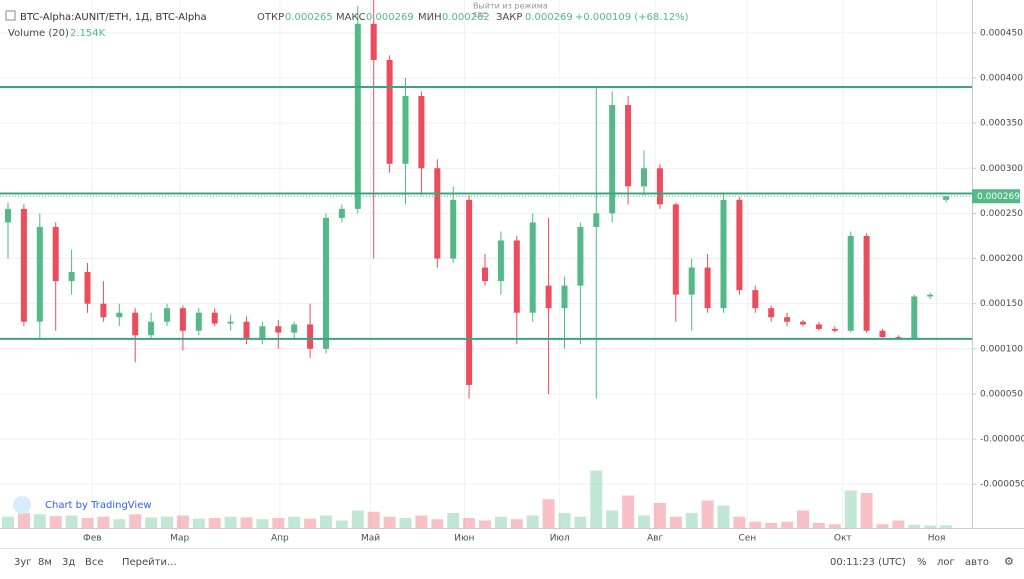 The height and width of the screenshot is (579, 1024). Describe the element at coordinates (10, 15) in the screenshot. I see `collapse-button` at that location.